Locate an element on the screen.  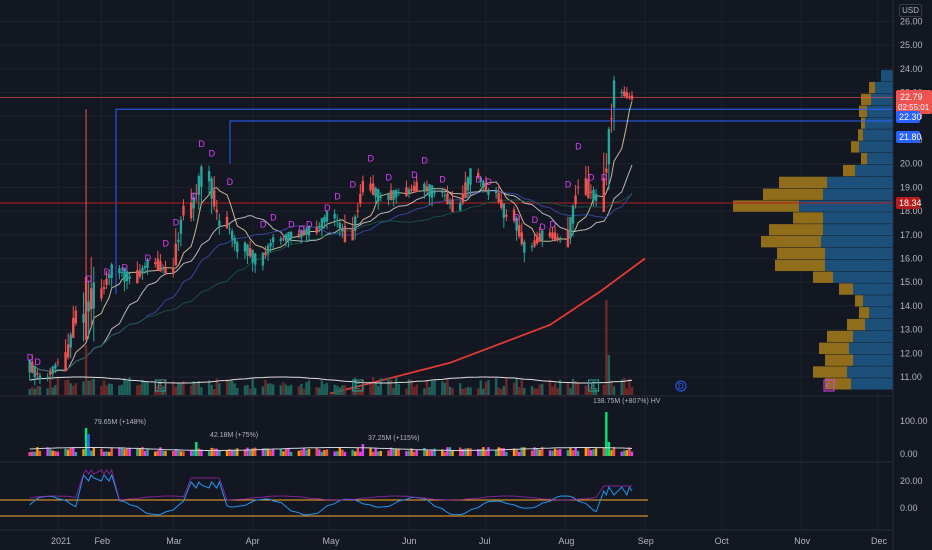
time-axis: 2021 Feb Mar Apr May Jun Jul Aug Sep Oct Nov Dec is located at coordinates (469, 541).